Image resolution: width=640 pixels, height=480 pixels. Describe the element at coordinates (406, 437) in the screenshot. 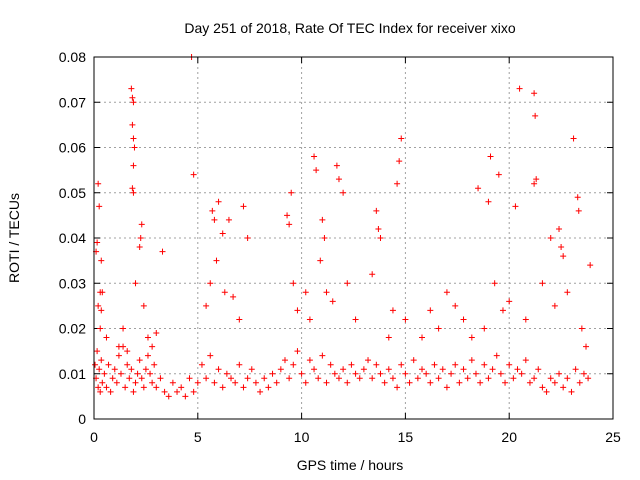

I see `x-tick-label: 15` at that location.